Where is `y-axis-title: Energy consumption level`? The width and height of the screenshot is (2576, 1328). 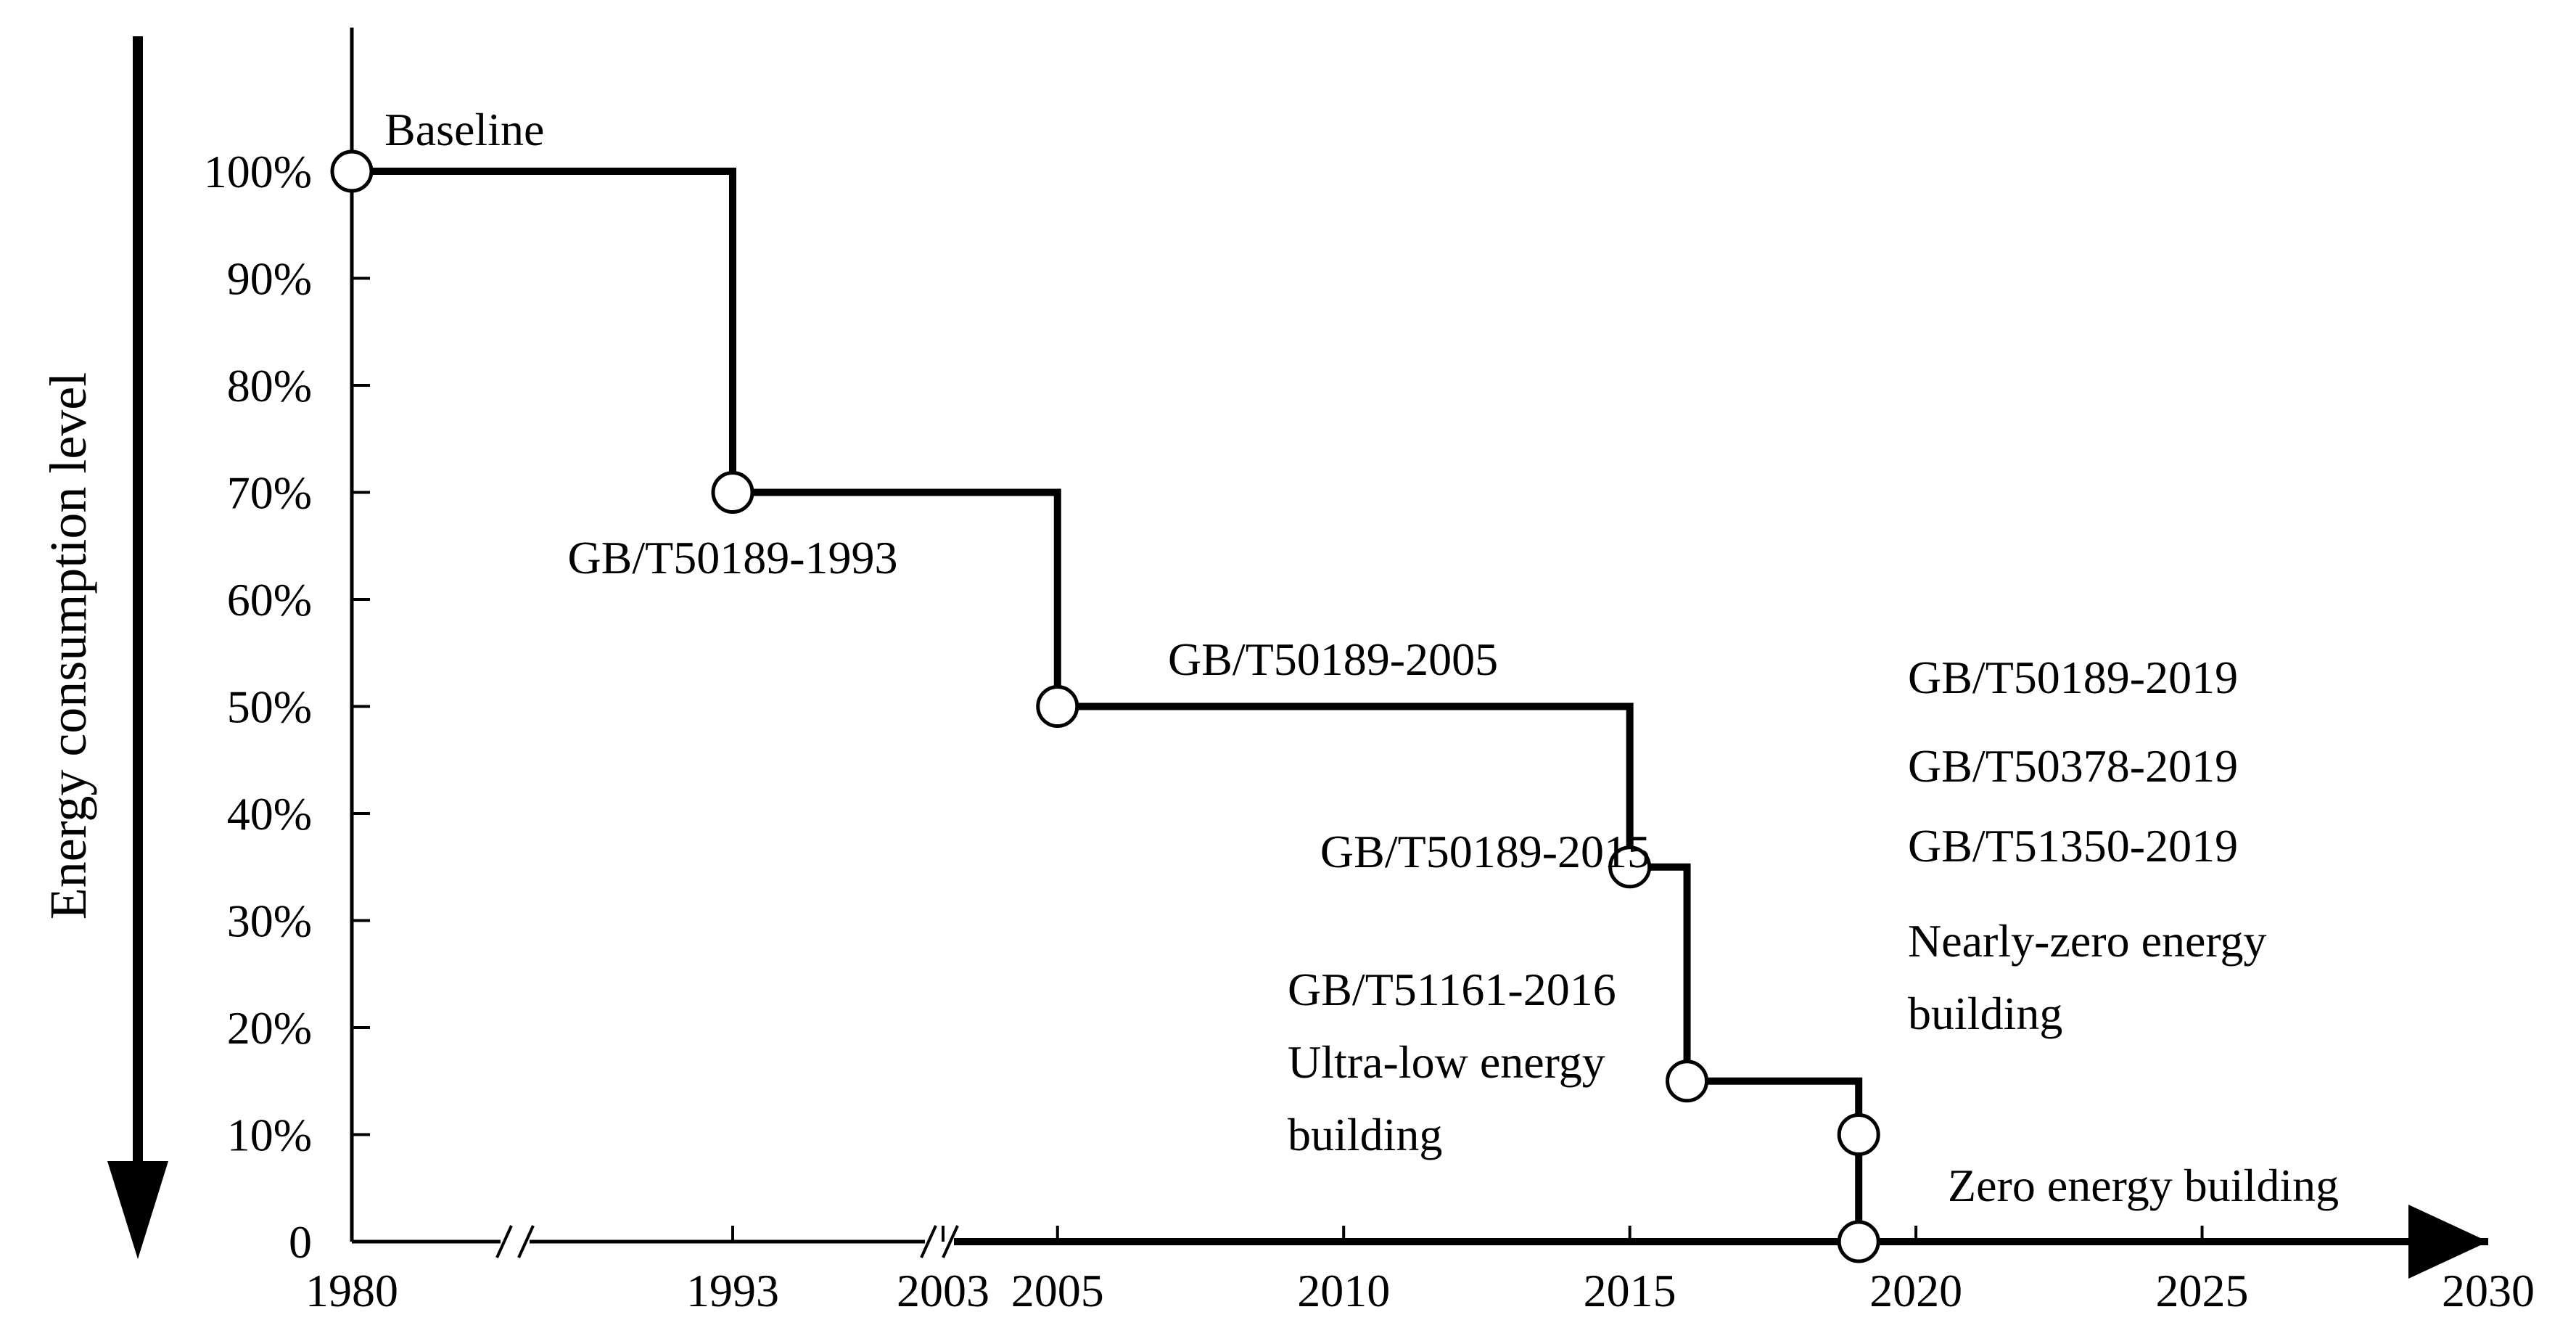 y-axis-title: Energy consumption level is located at coordinates (68, 646).